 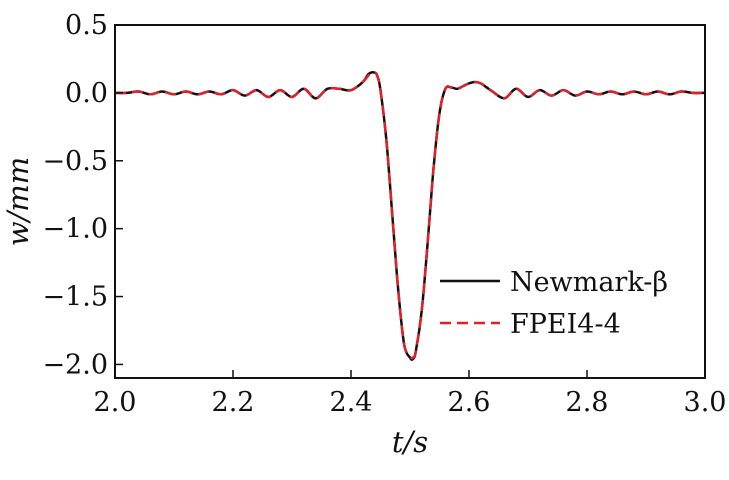 I want to click on x-axis-title: t/s, so click(x=410, y=442).